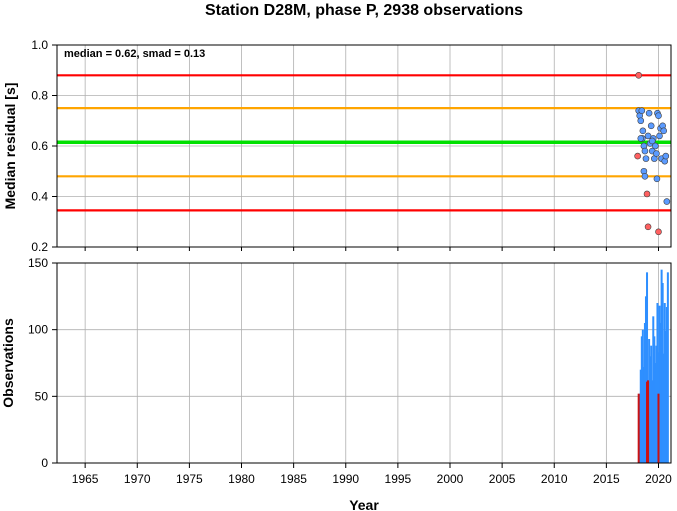  Describe the element at coordinates (39, 146) in the screenshot. I see `residual-y-tick-label: 0.6` at that location.